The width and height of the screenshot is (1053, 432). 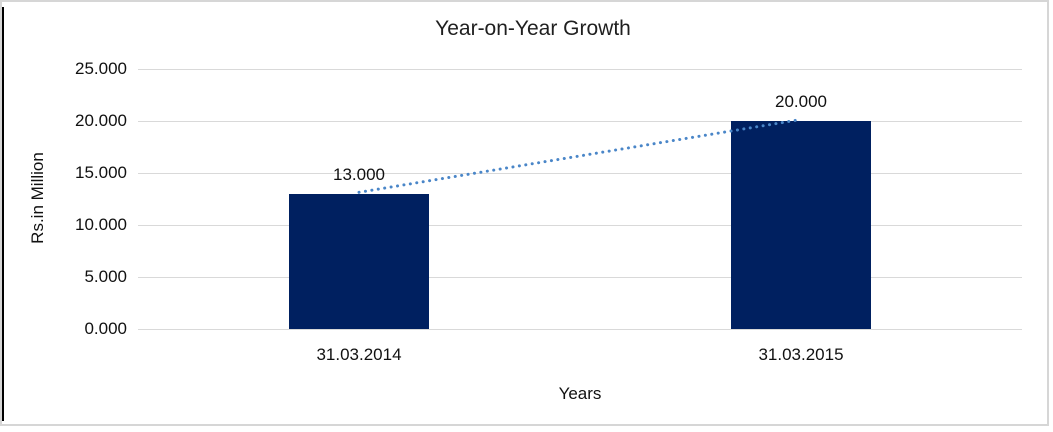 What do you see at coordinates (105, 276) in the screenshot?
I see `y-tick-label: 5.000` at bounding box center [105, 276].